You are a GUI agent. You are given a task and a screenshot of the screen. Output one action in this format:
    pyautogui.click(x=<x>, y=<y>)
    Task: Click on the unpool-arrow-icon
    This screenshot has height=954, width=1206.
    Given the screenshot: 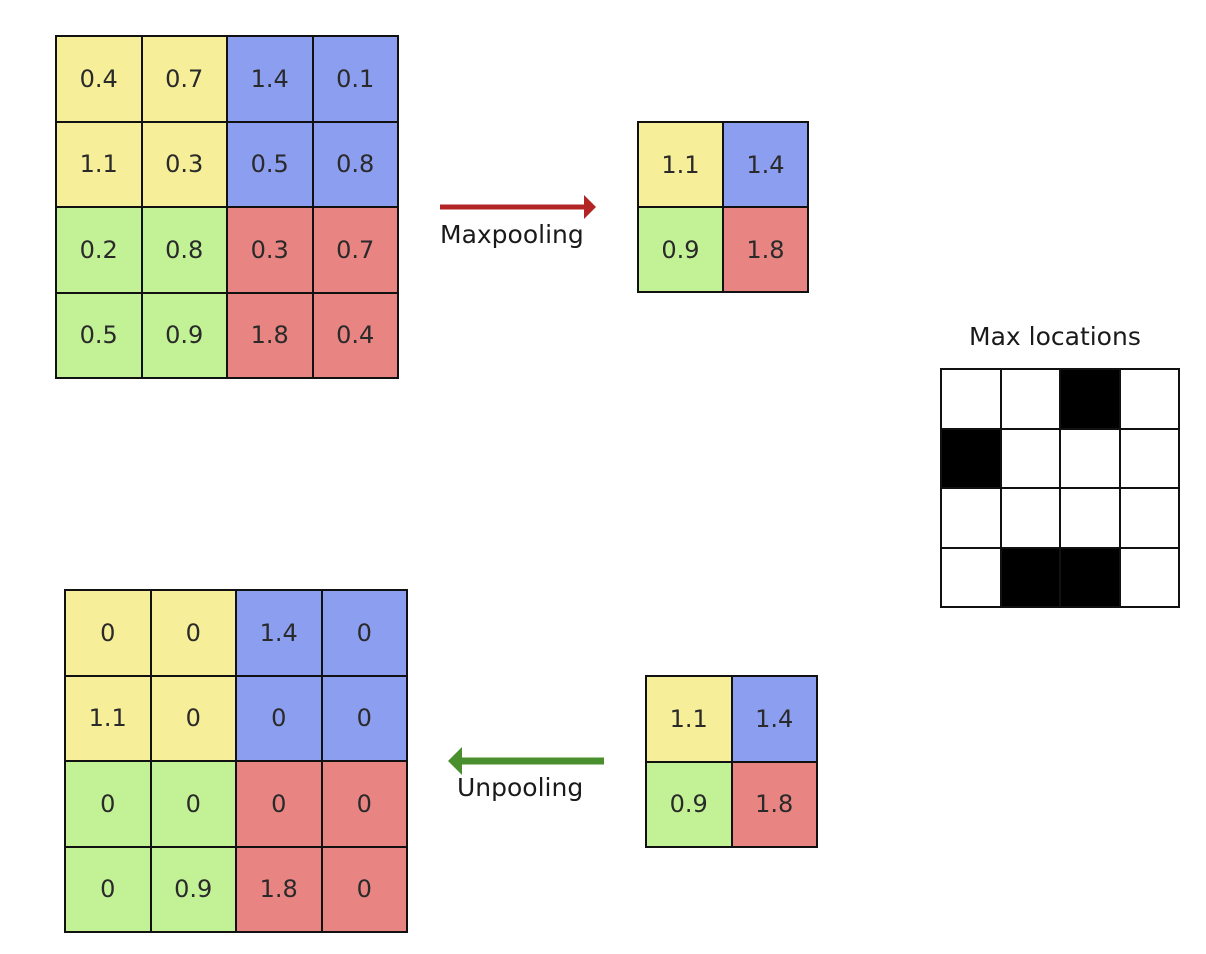 What is the action you would take?
    pyautogui.click(x=526, y=761)
    